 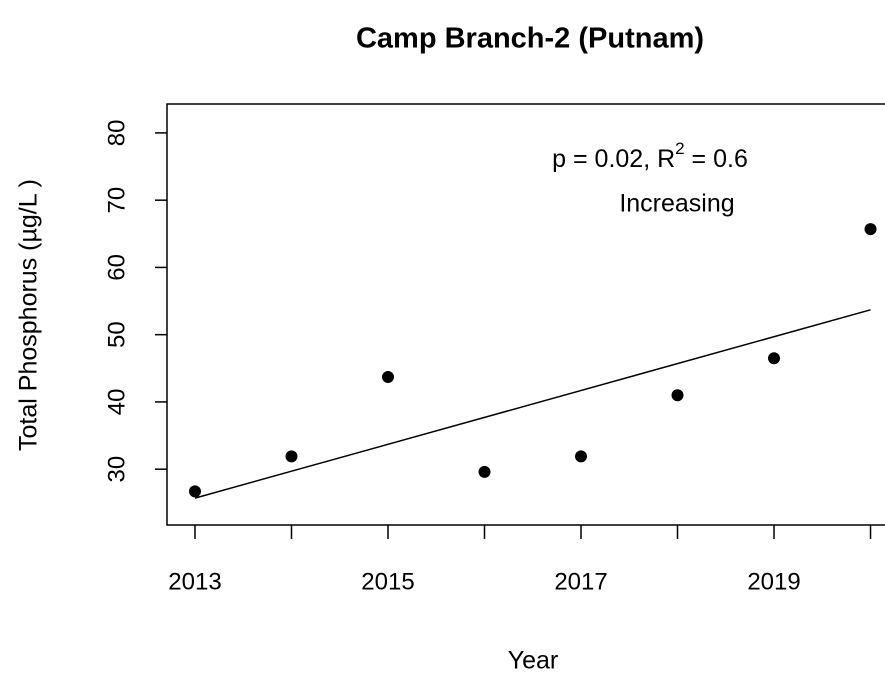 I want to click on y-tick-label: 50, so click(x=116, y=334).